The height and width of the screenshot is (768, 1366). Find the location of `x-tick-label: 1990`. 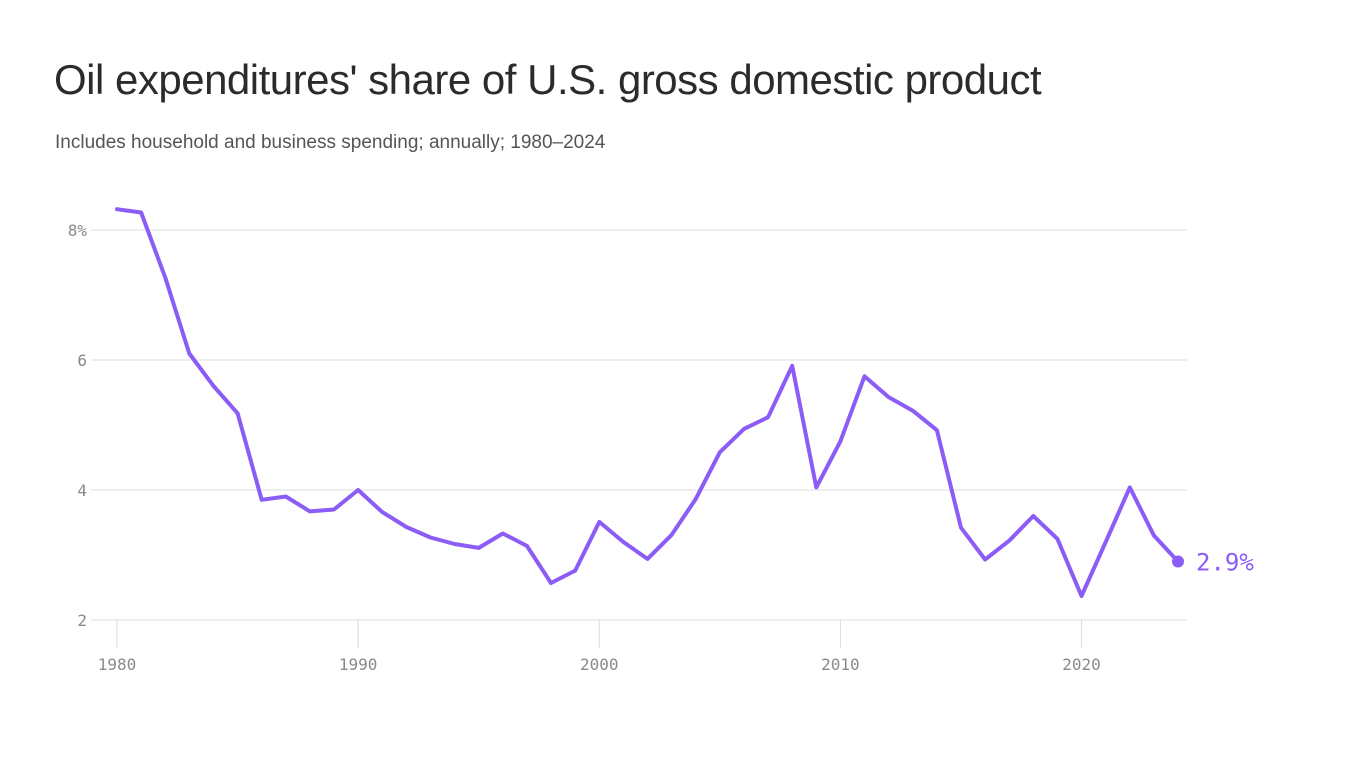

x-tick-label: 1990 is located at coordinates (358, 664).